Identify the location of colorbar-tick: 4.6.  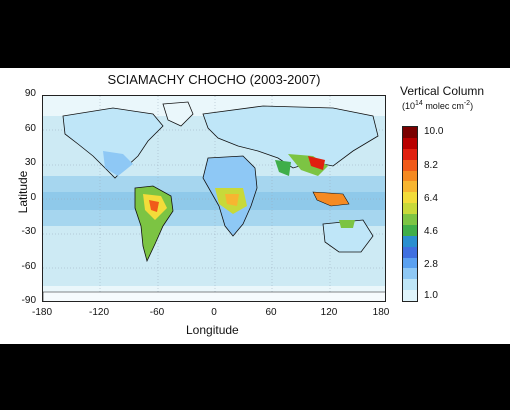
(431, 231).